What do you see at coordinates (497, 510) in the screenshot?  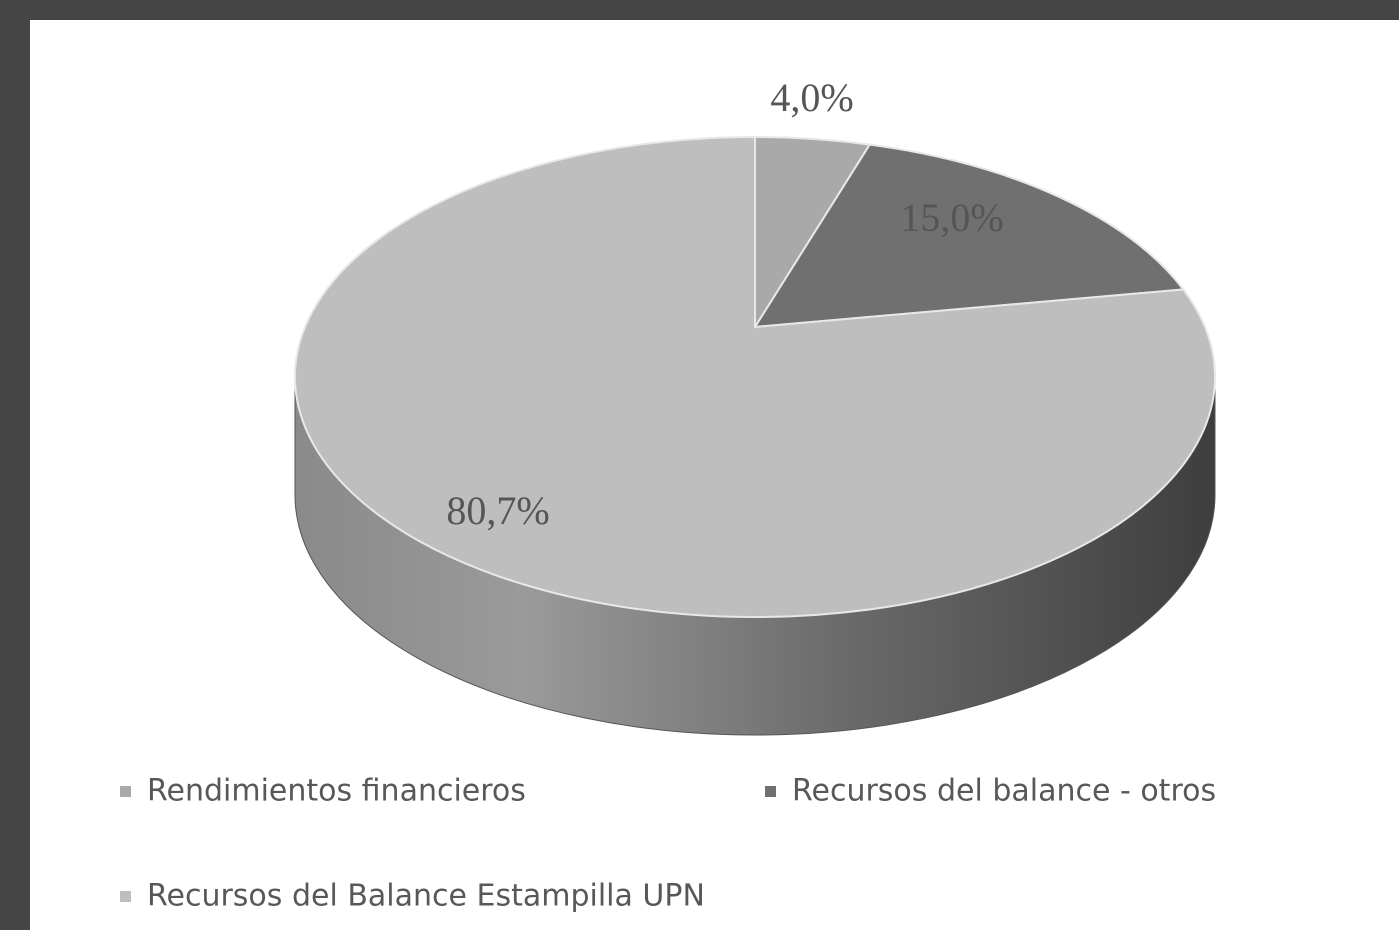 I see `data-label: 80,7%` at bounding box center [497, 510].